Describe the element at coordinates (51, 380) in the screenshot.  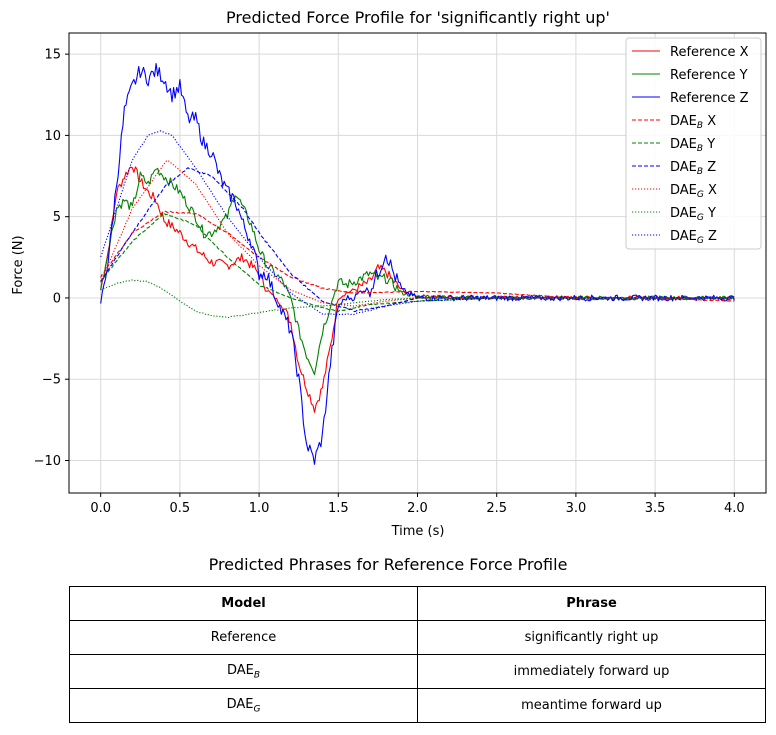
I see `y-tick-label: −5` at that location.